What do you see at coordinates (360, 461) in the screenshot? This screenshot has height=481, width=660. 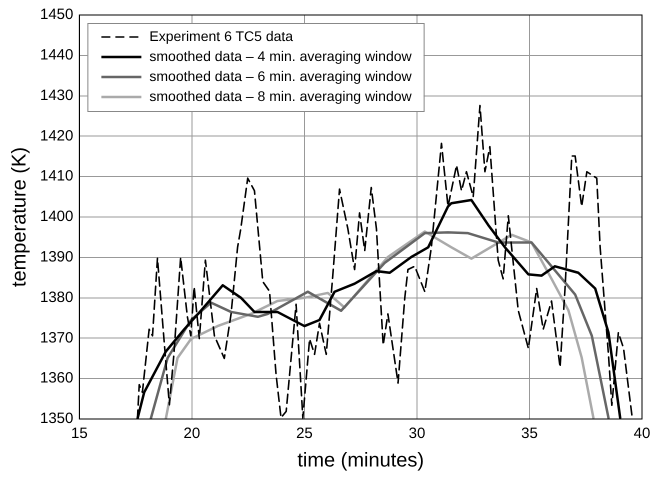 I see `x-axis-title: time (minutes)` at bounding box center [360, 461].